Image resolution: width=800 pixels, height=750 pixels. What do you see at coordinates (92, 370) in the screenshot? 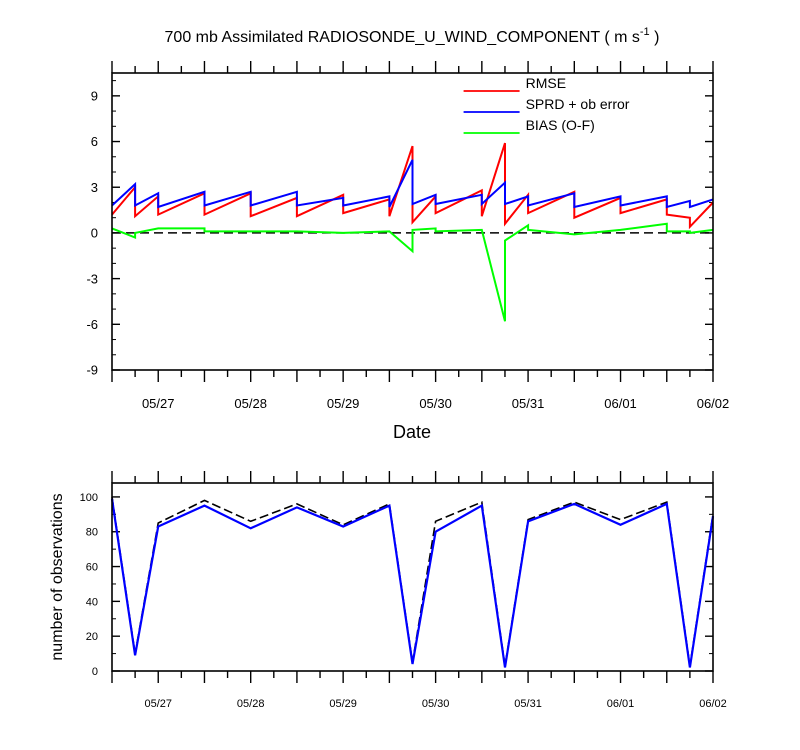
I see `y-tick-label: -9` at bounding box center [92, 370].